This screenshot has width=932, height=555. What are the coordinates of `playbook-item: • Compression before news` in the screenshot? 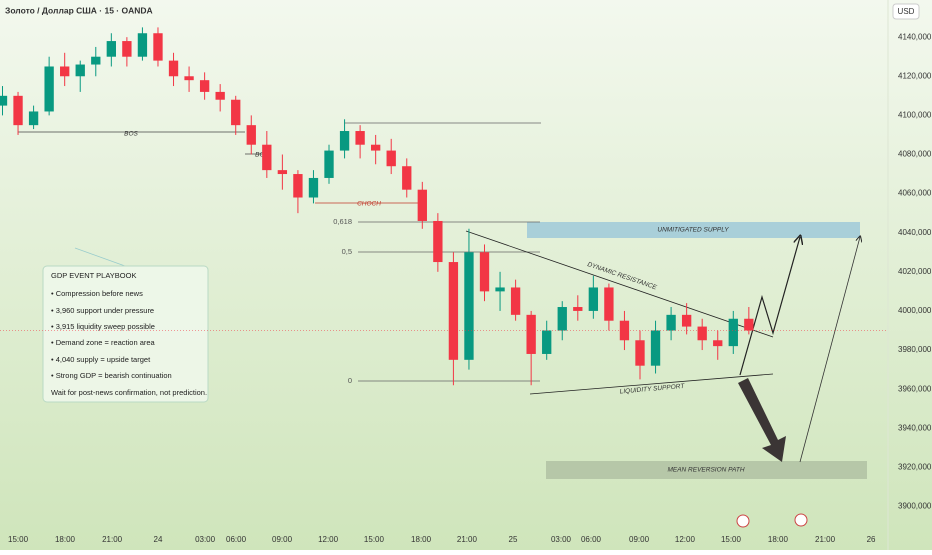 It's located at (97, 293).